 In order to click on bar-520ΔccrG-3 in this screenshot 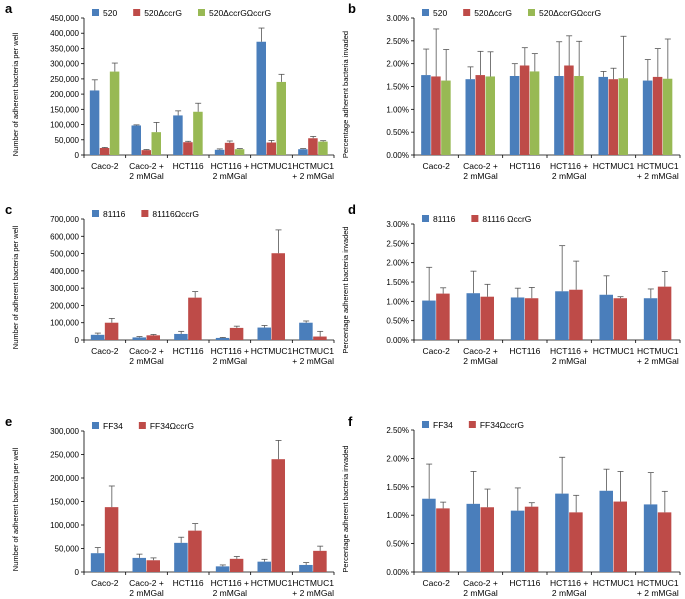, I will do `click(229, 148)`.